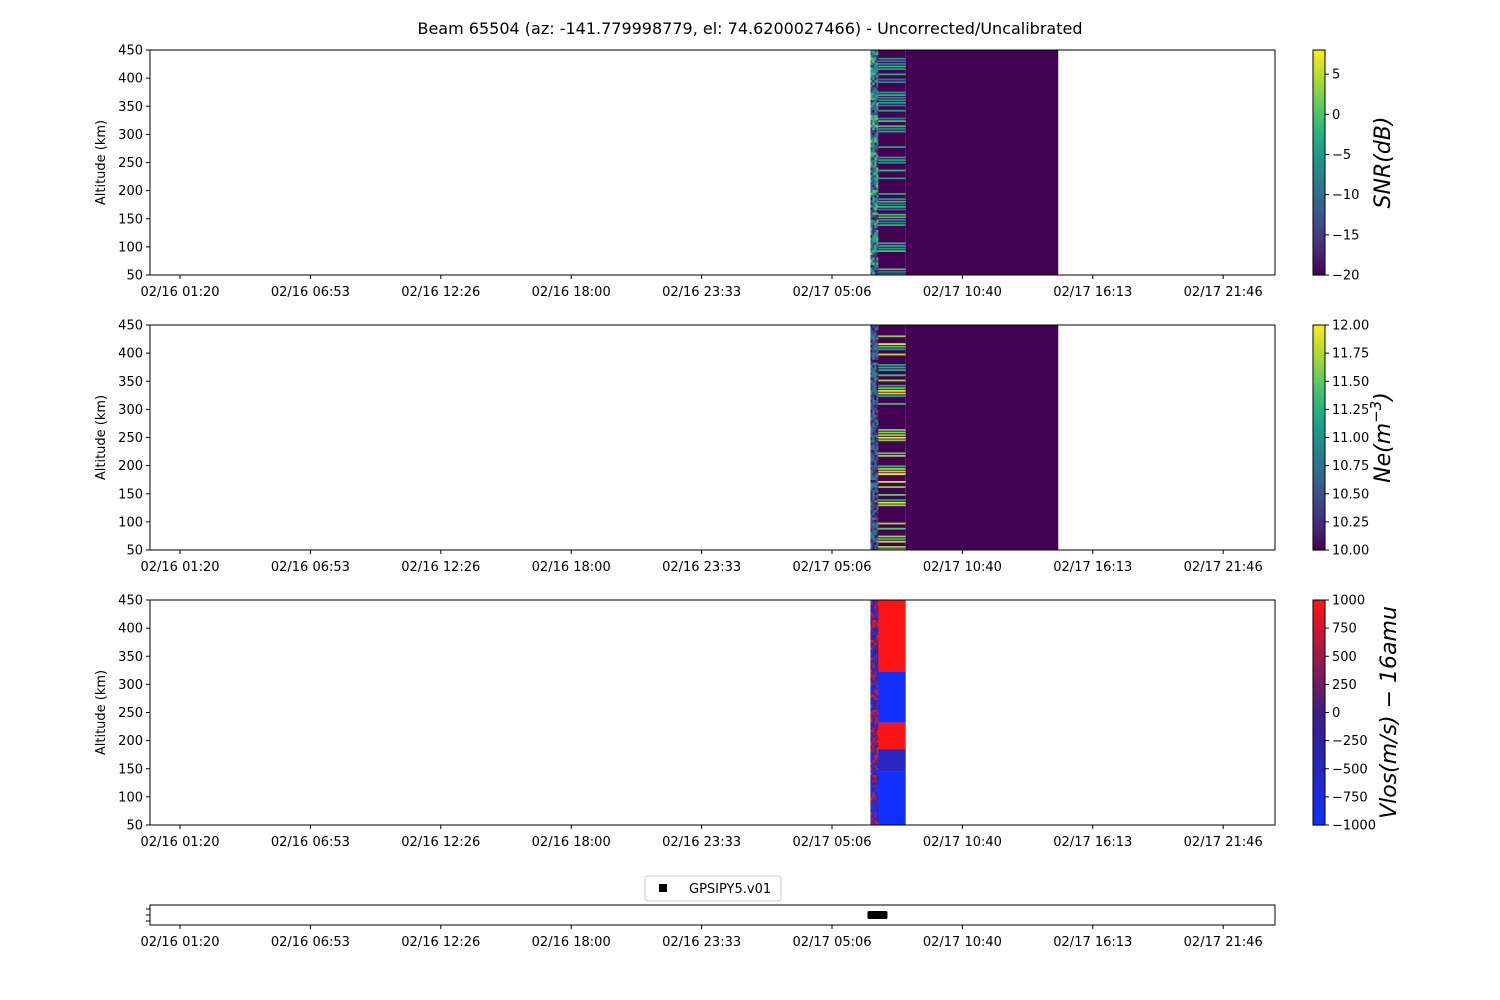 The image size is (1500, 1000). Describe the element at coordinates (1345, 276) in the screenshot. I see `colorbar-tick-label: −20` at that location.